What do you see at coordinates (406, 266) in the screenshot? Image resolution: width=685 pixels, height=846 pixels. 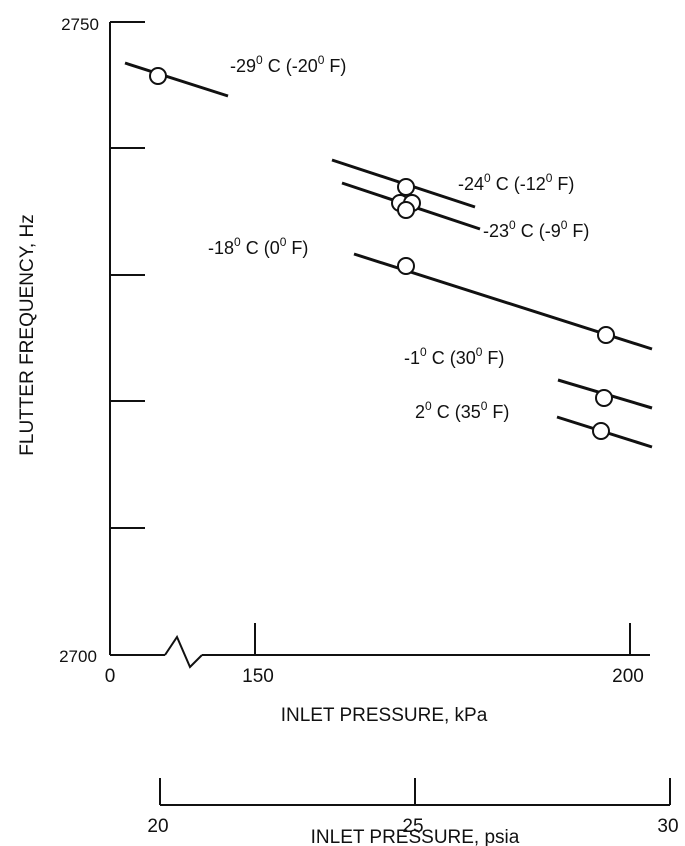 I see `data-point-minus18c-a` at bounding box center [406, 266].